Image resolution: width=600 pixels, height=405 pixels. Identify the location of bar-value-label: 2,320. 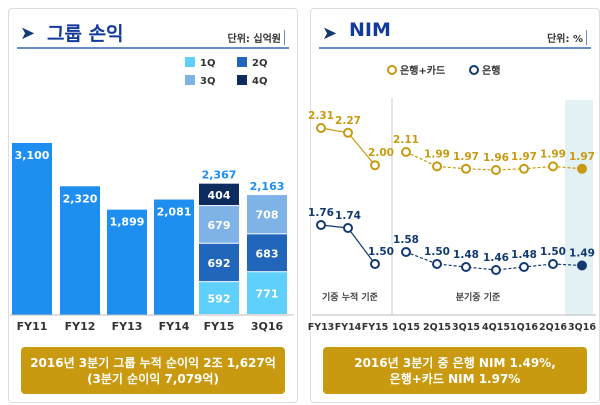
(80, 198).